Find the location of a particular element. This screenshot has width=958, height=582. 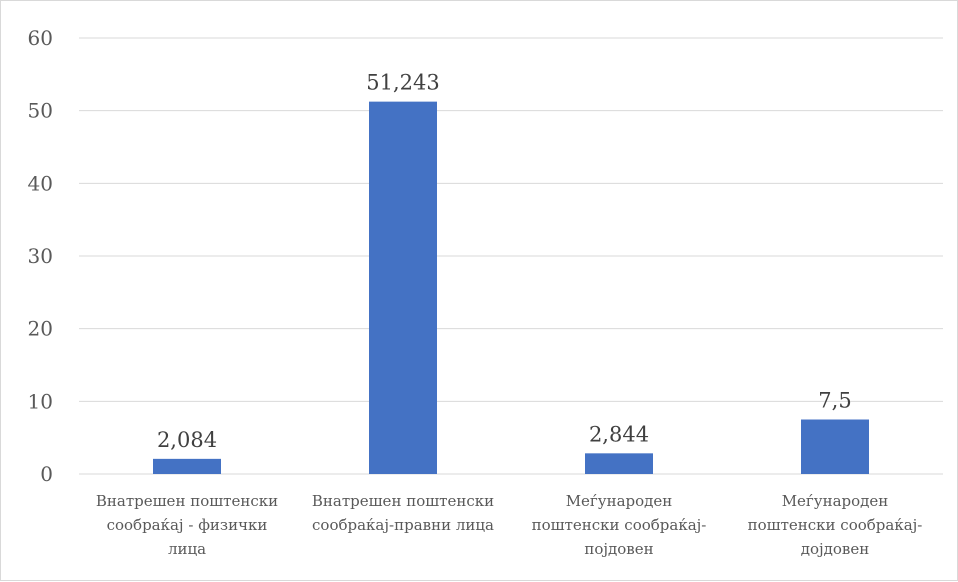

y-tick-label: 10 is located at coordinates (40, 401).